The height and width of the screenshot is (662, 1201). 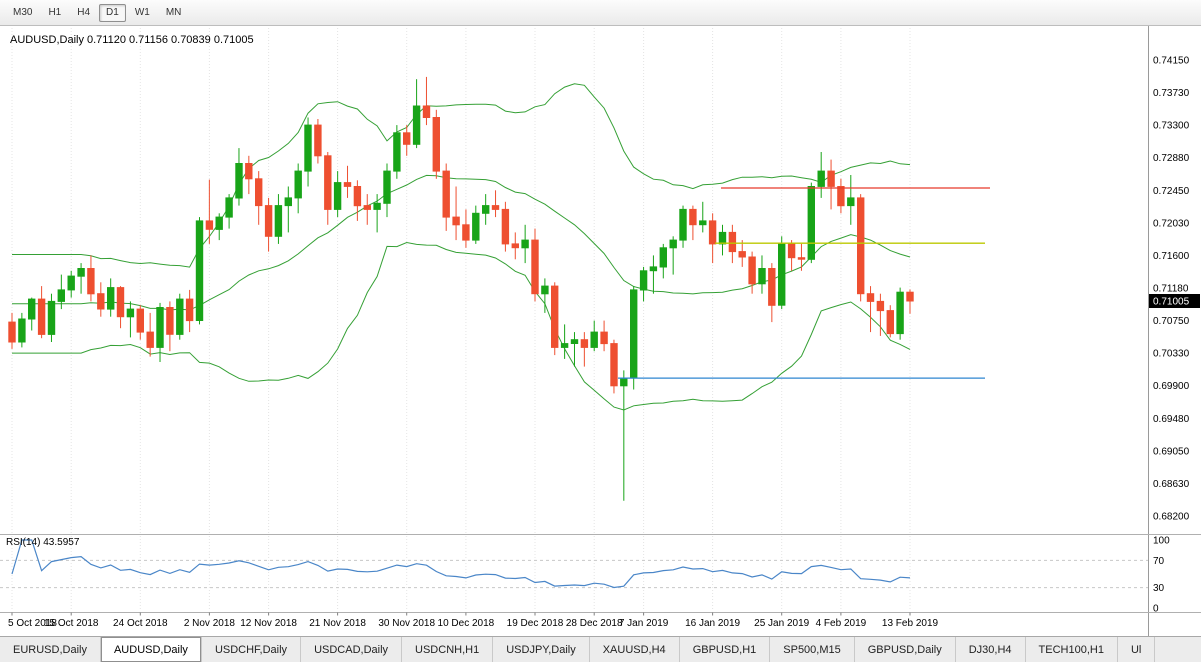 I want to click on chart-tab: XAUUSD,H4, so click(x=635, y=649).